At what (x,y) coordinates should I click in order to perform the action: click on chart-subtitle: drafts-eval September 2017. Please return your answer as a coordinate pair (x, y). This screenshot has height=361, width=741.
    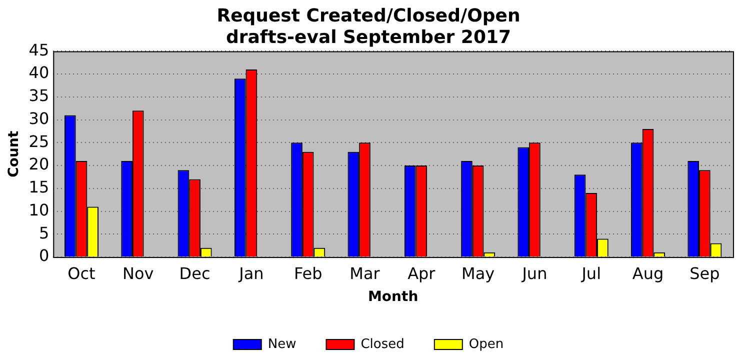
    Looking at the image, I should click on (369, 37).